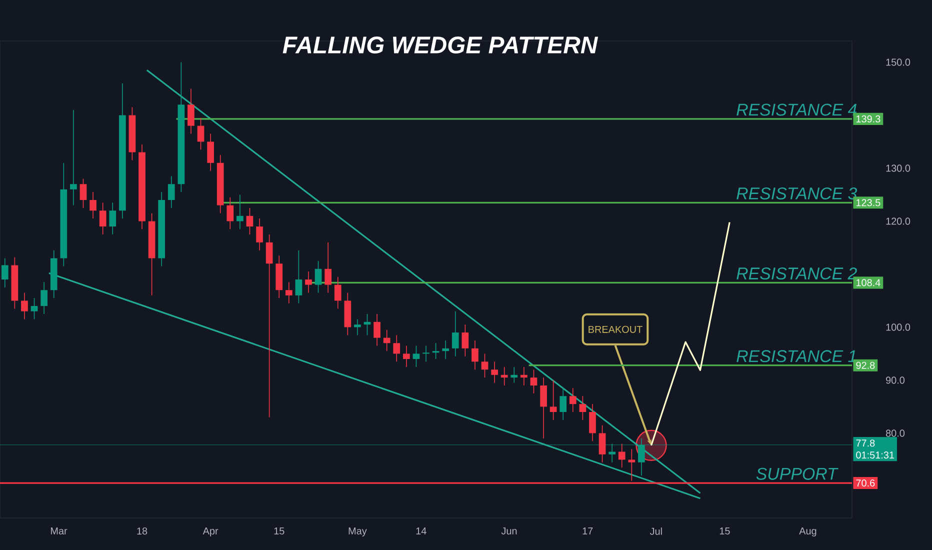 The height and width of the screenshot is (550, 932). What do you see at coordinates (865, 443) in the screenshot?
I see `ref-line-label: 77.8` at bounding box center [865, 443].